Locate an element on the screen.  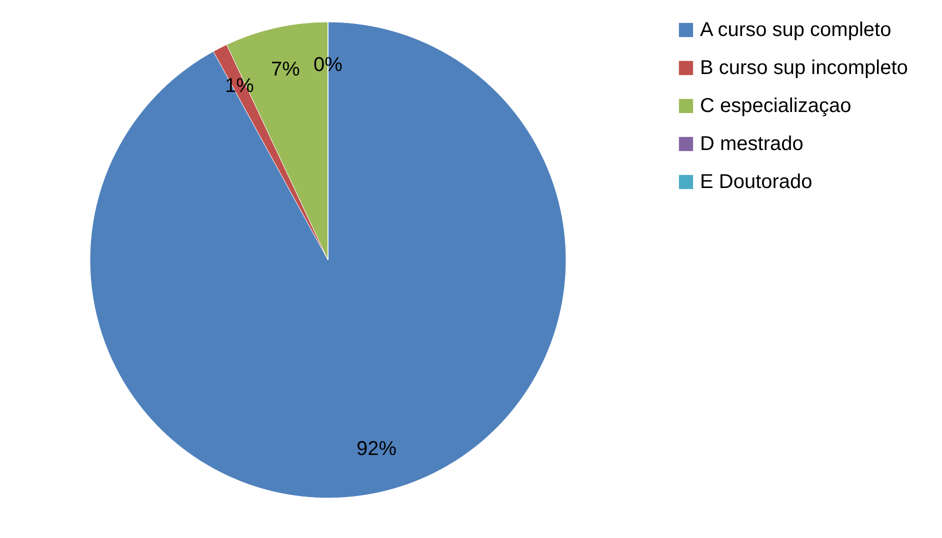
legend-label: B curso sup incompleto is located at coordinates (804, 68).